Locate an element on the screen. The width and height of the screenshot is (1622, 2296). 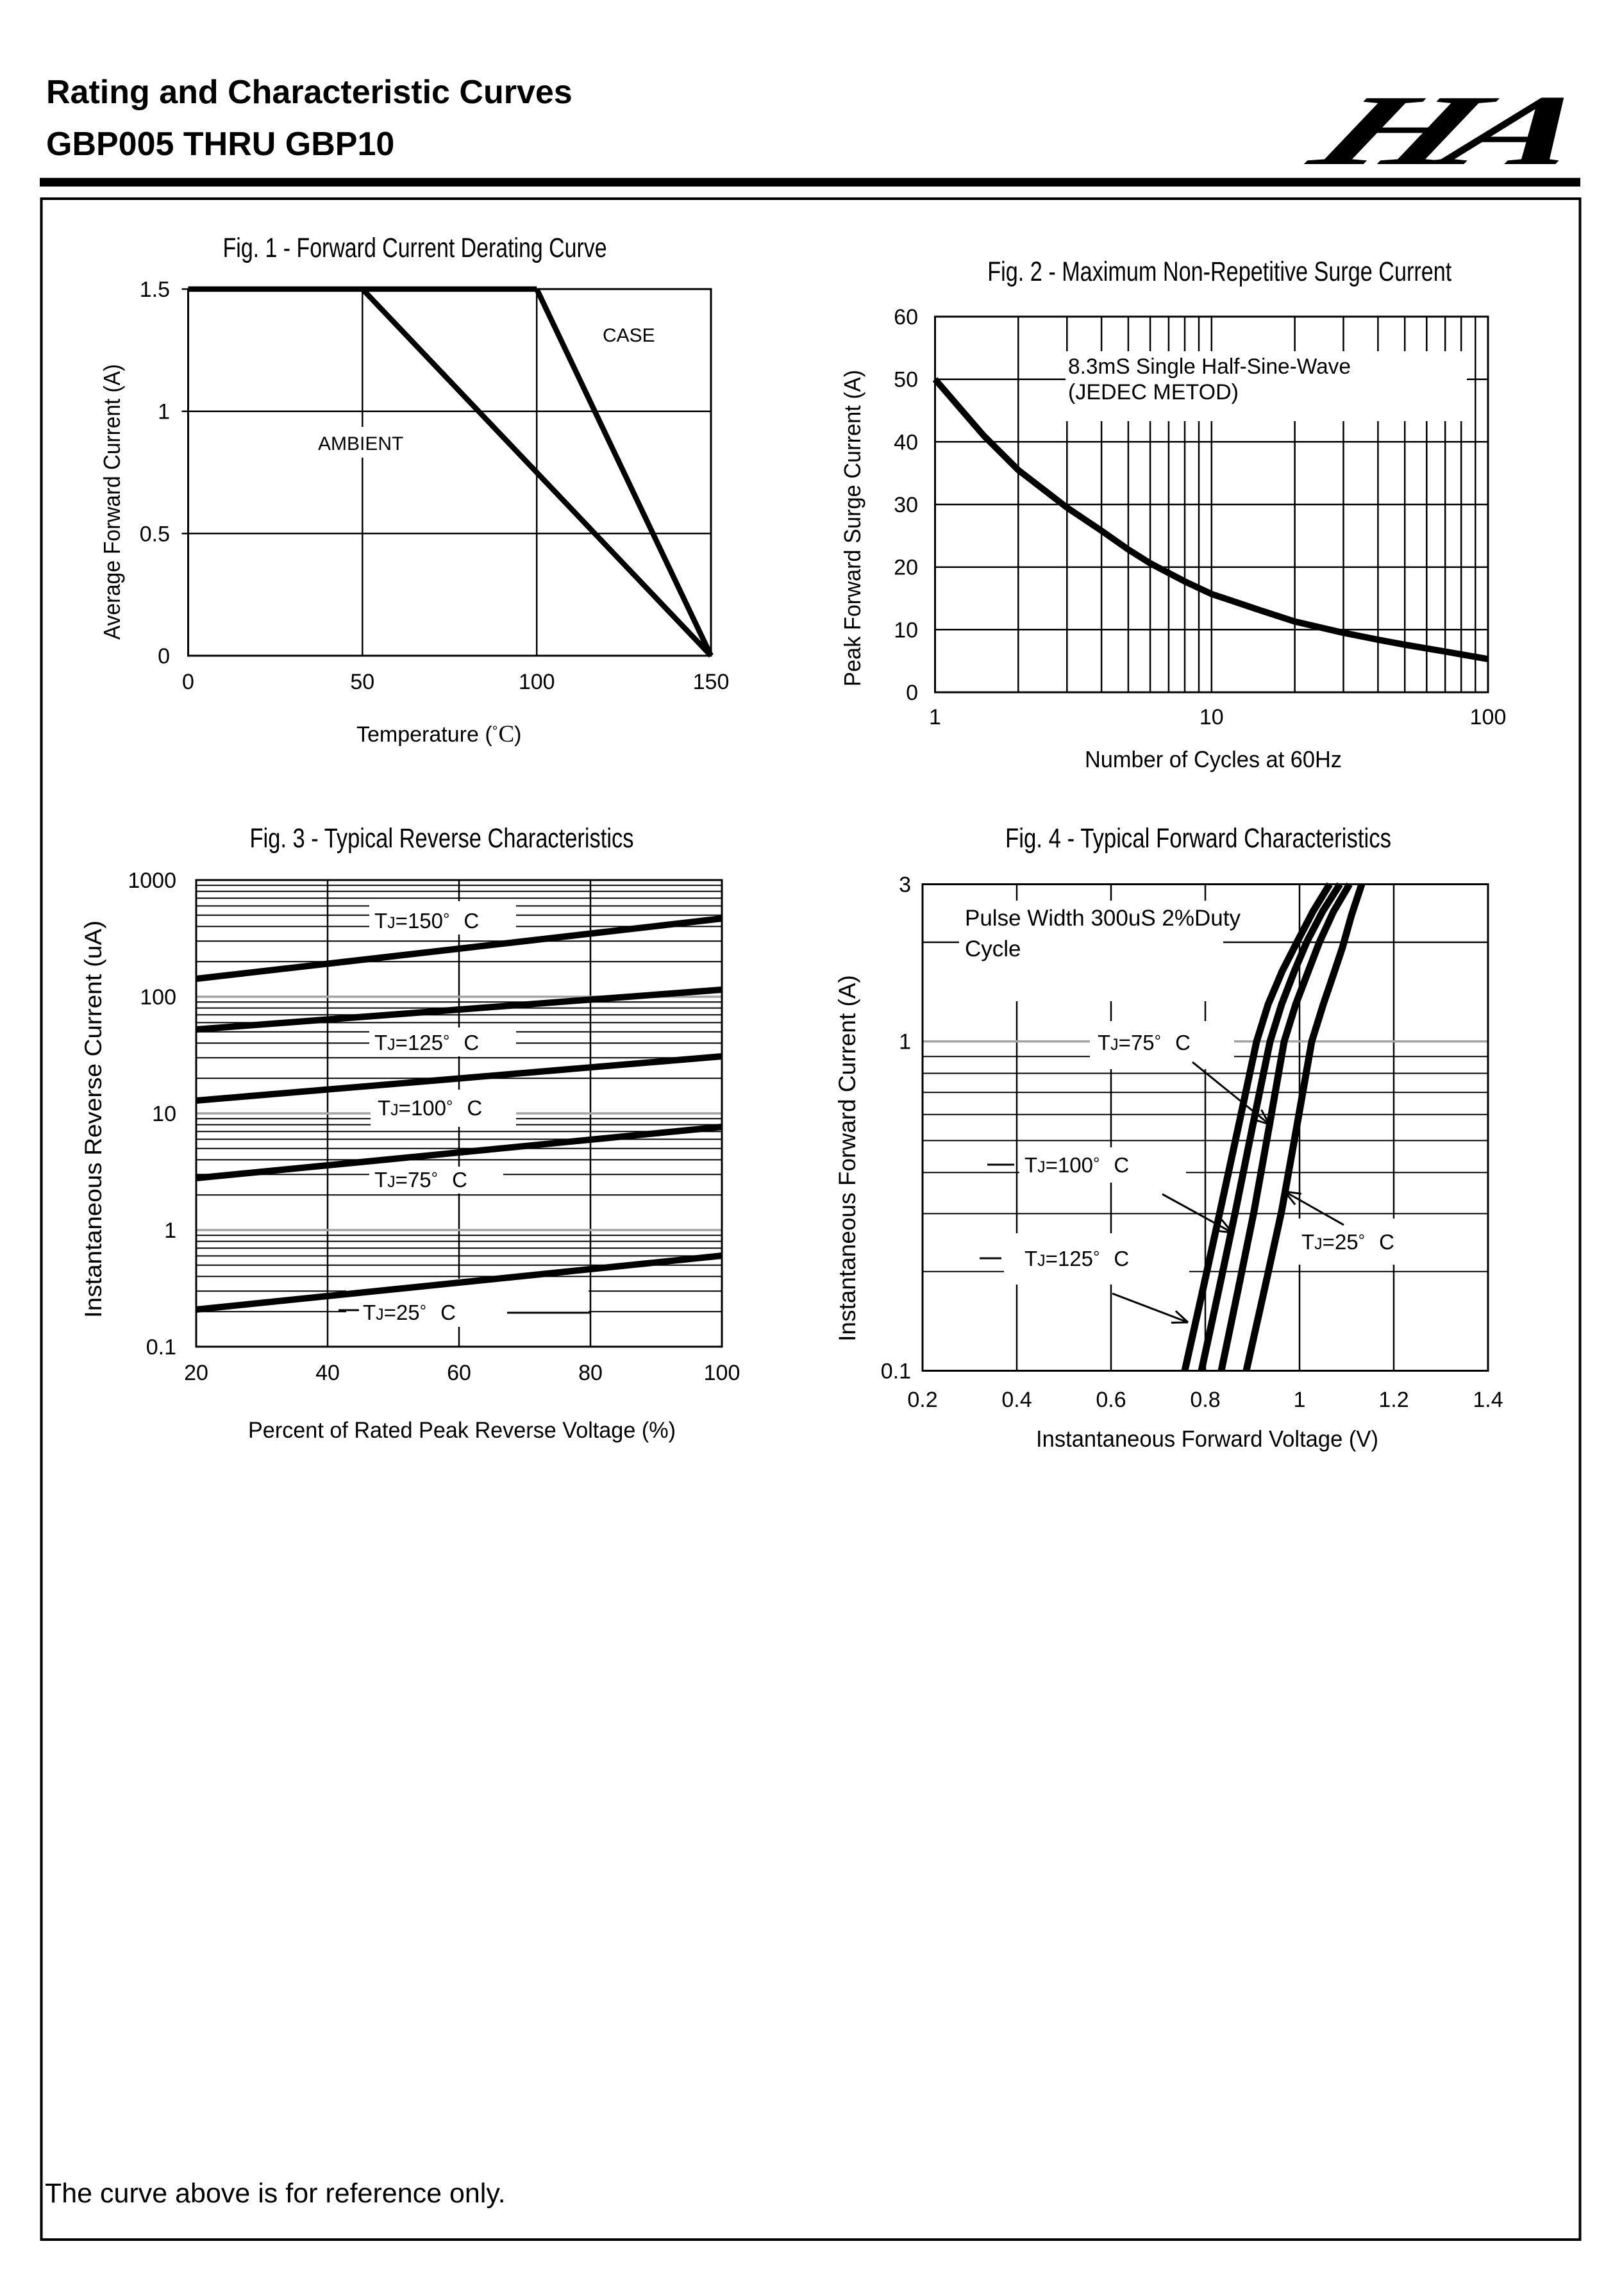
svg-text:Rating and Characteristic Curv: Rating and Characteristic Curves is located at coordinates (309, 92).